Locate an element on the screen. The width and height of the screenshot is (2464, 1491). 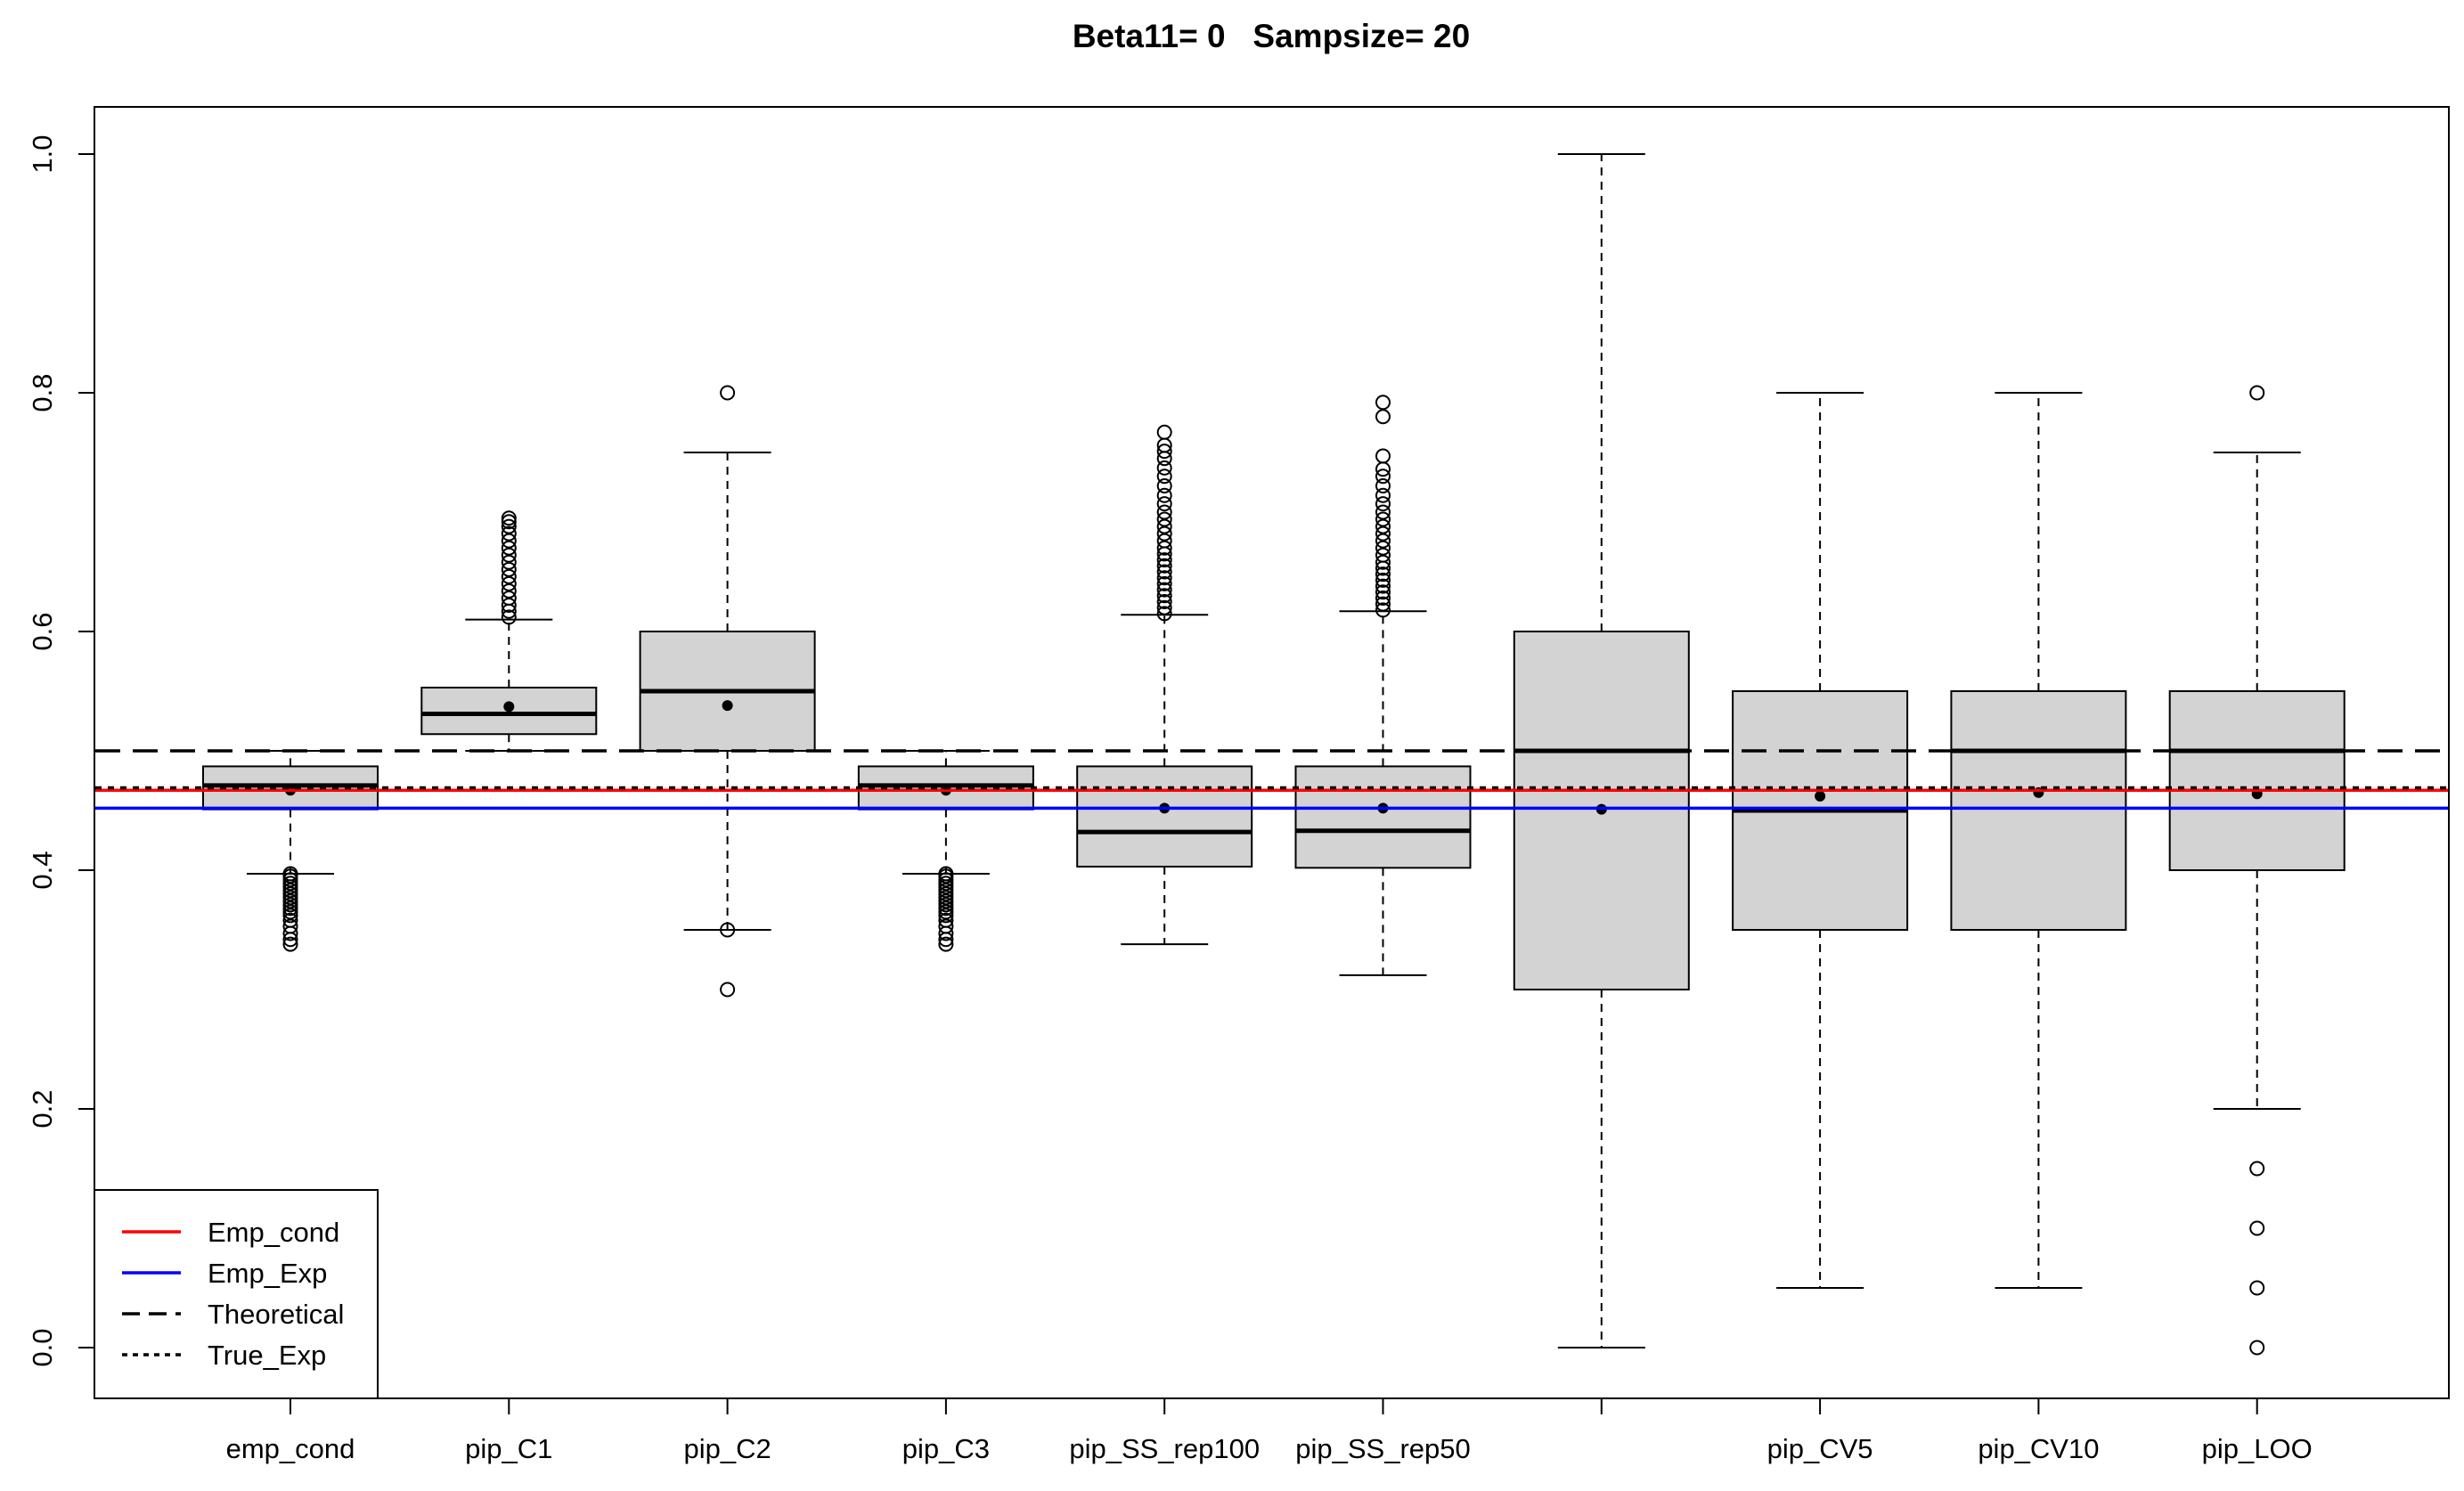
legend-label: Emp_Exp is located at coordinates (267, 1273).